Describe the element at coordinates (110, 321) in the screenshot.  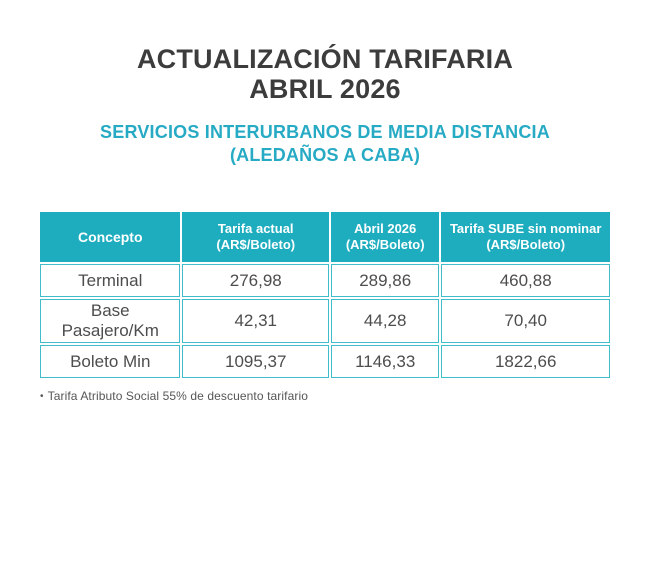
I see `row-label-base-pasajero-km: Base Pasajero/Km` at that location.